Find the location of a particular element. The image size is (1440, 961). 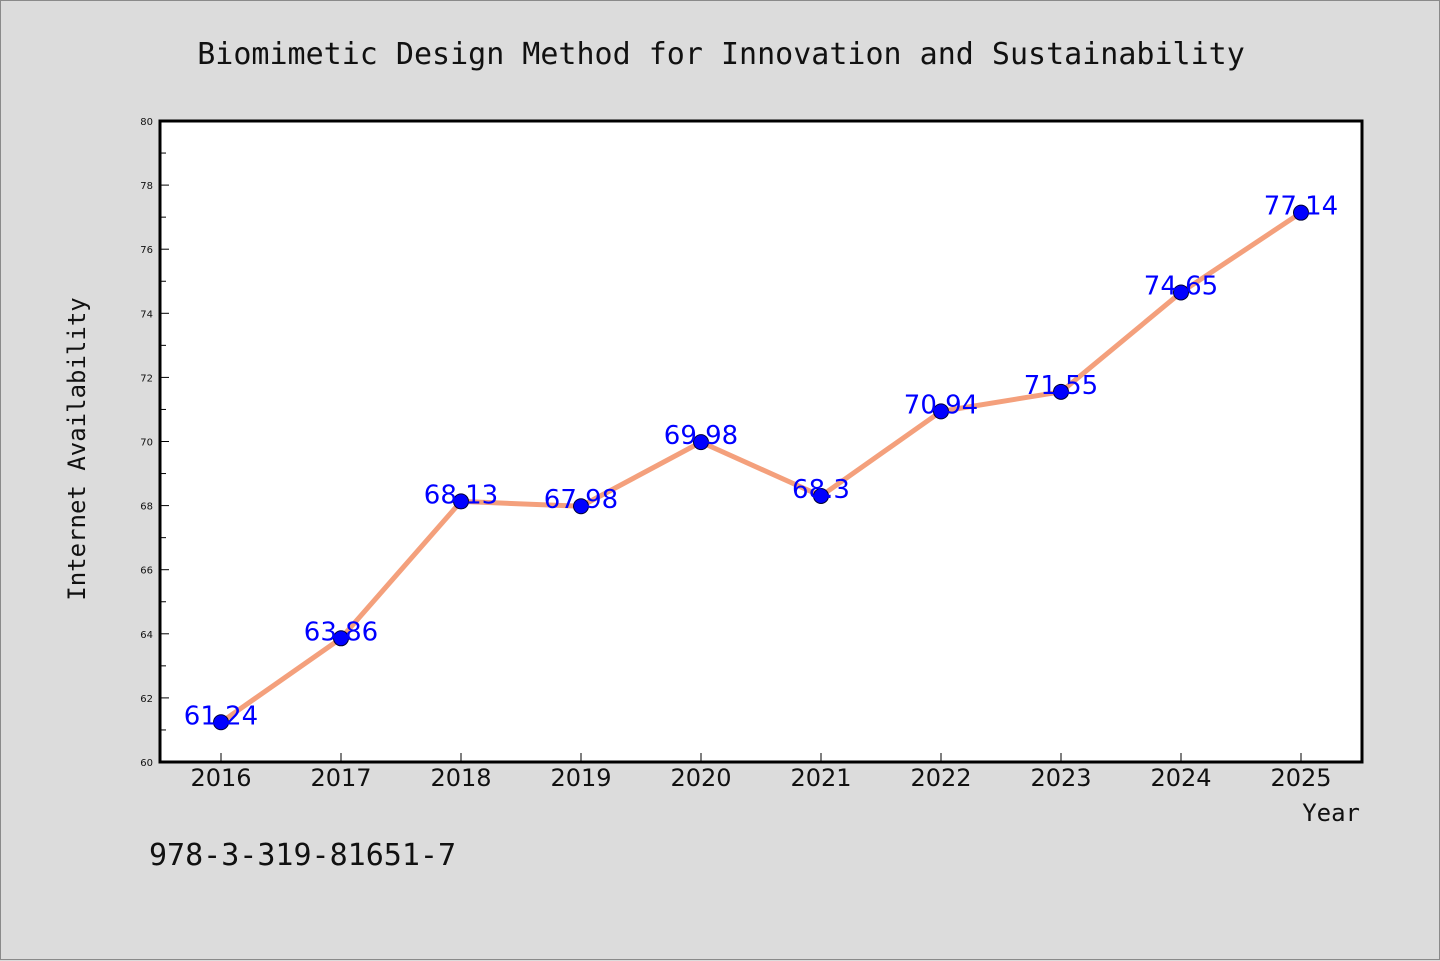

data-label: 70.94 is located at coordinates (941, 405).